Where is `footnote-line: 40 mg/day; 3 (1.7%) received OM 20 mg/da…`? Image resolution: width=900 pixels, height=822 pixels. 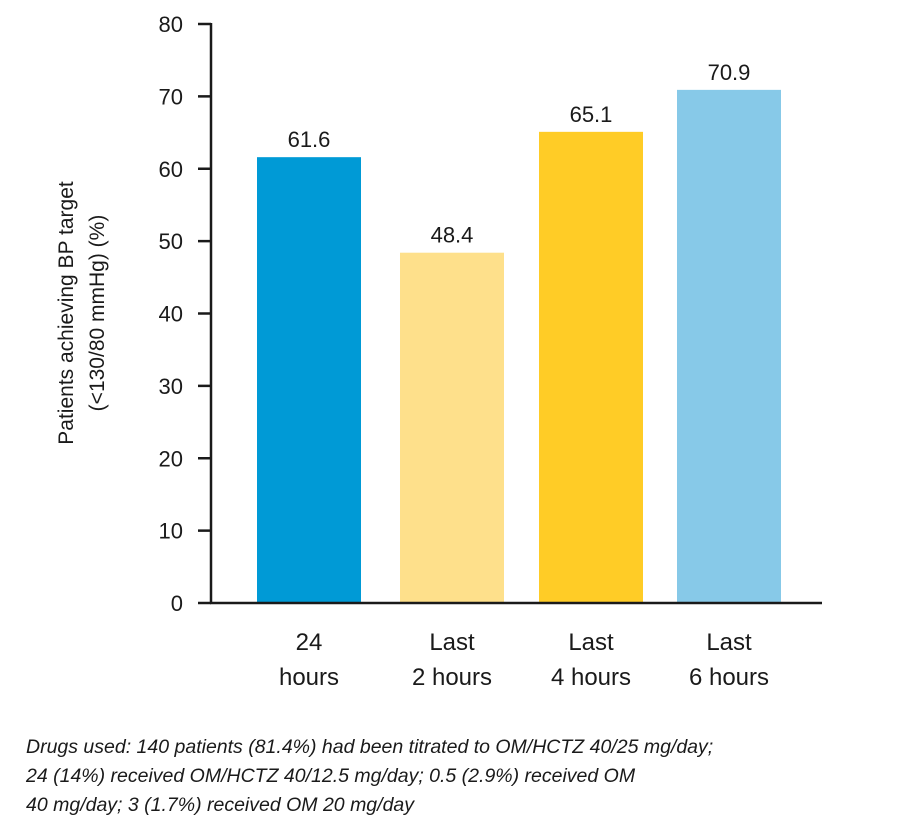 footnote-line: 40 mg/day; 3 (1.7%) received OM 20 mg/da… is located at coordinates (220, 805).